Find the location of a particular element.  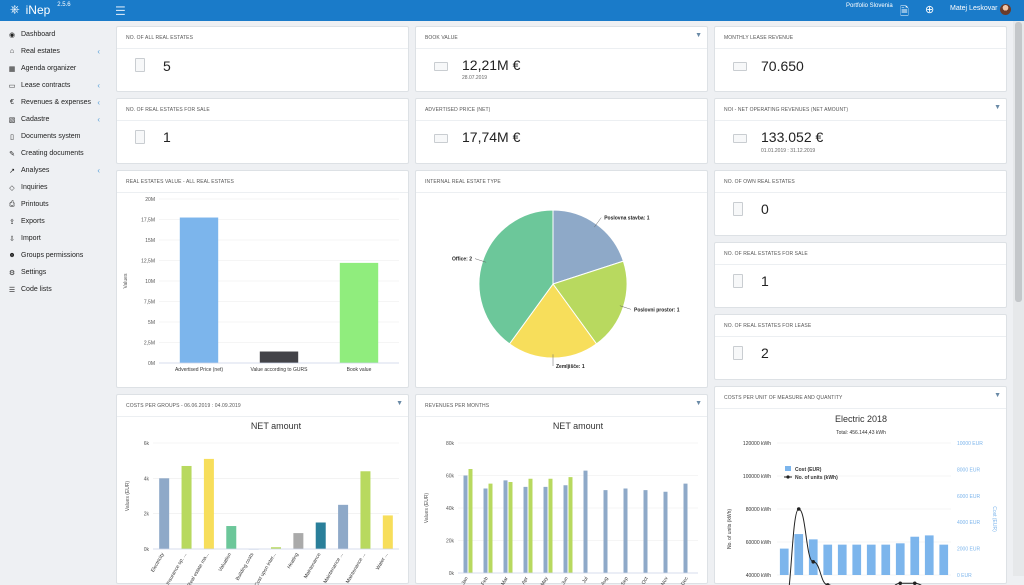

y-tick-label: 17,5M is located at coordinates (148, 221).